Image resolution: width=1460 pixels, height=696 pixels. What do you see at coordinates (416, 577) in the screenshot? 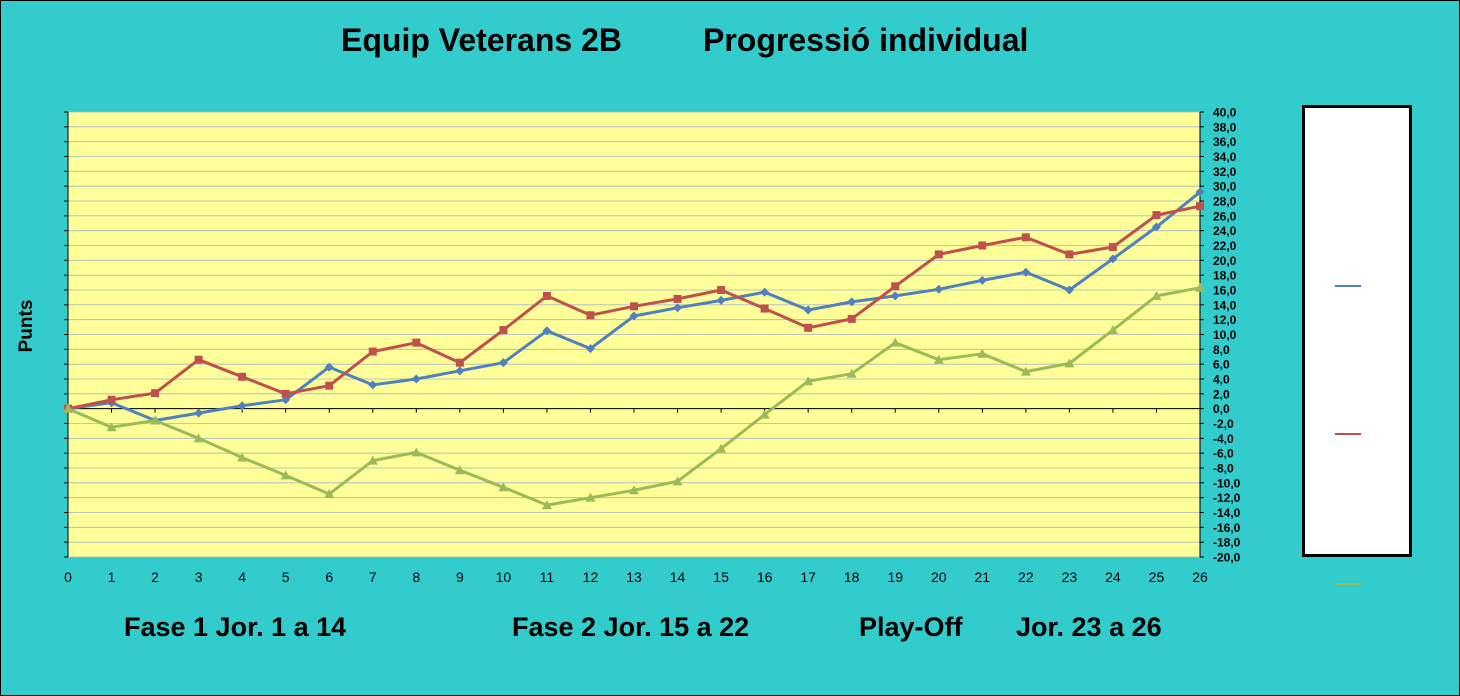
I see `x-tick-label: 8` at bounding box center [416, 577].